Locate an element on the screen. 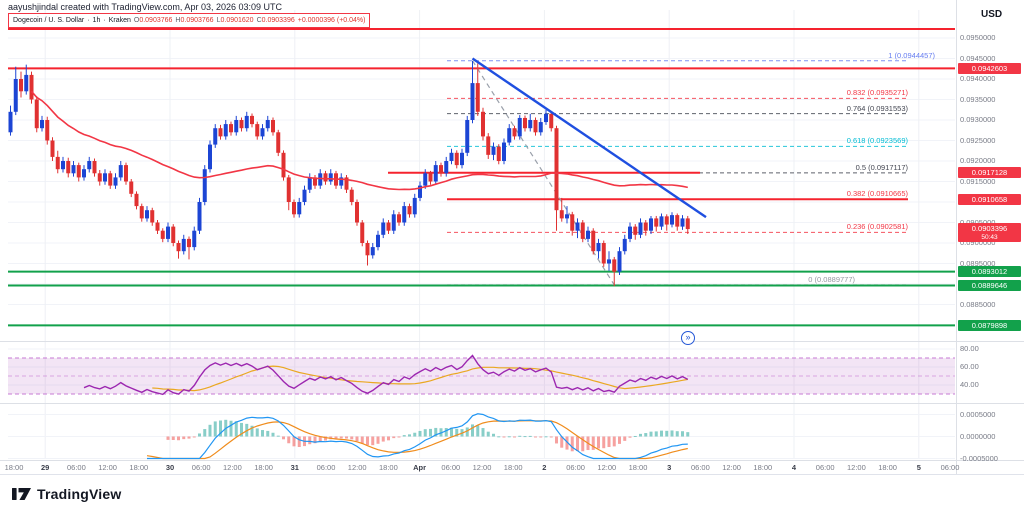  price-badge: 0.0893012 is located at coordinates (989, 272).